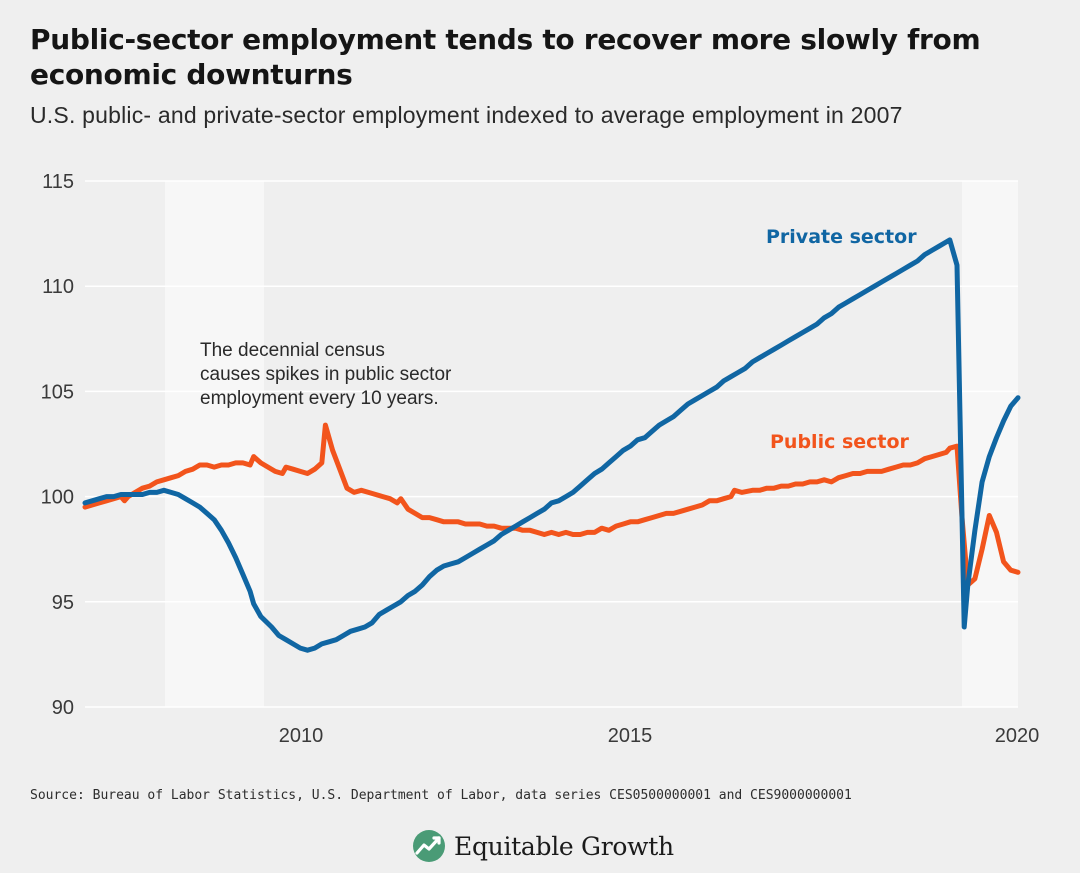 The image size is (1080, 873). I want to click on private-sector-label: Private sector, so click(841, 237).